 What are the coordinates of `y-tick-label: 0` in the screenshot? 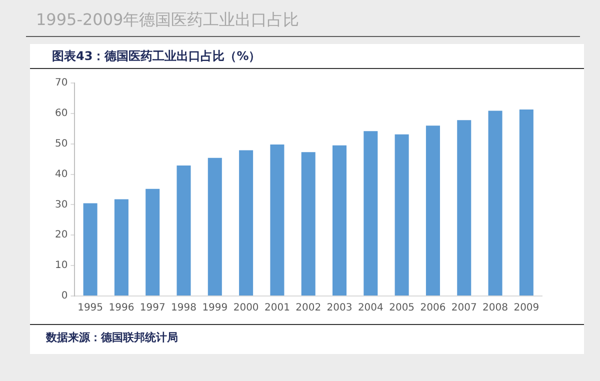 It's located at (64, 296).